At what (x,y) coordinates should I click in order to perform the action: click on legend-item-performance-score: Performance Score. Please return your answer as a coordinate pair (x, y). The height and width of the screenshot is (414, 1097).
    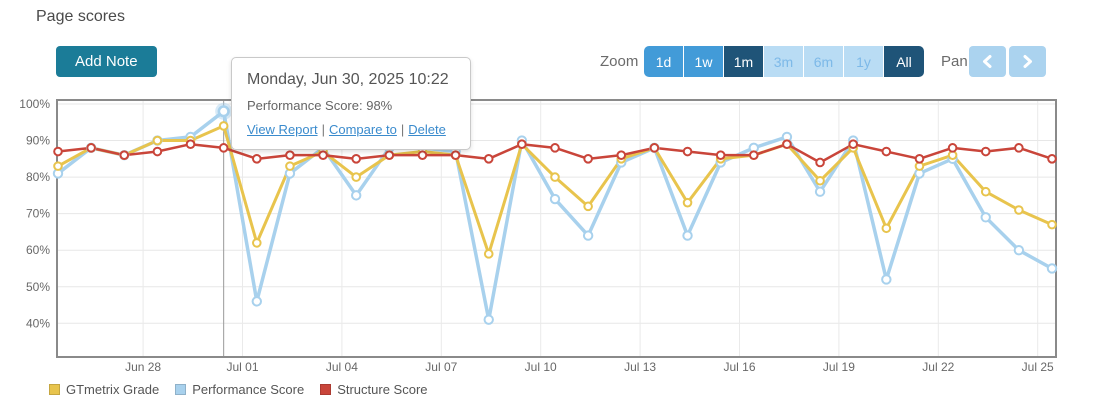
    Looking at the image, I should click on (239, 389).